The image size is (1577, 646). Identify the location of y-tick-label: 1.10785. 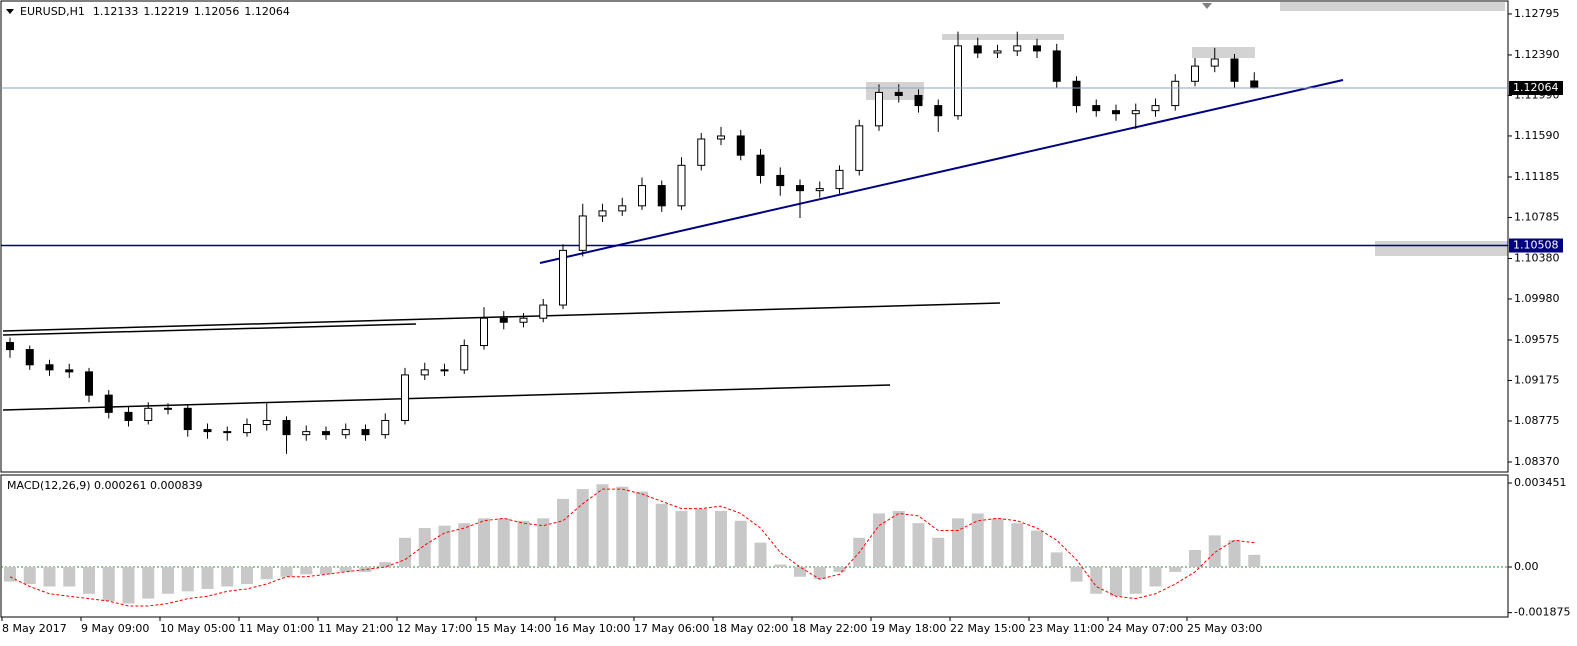
(1537, 216).